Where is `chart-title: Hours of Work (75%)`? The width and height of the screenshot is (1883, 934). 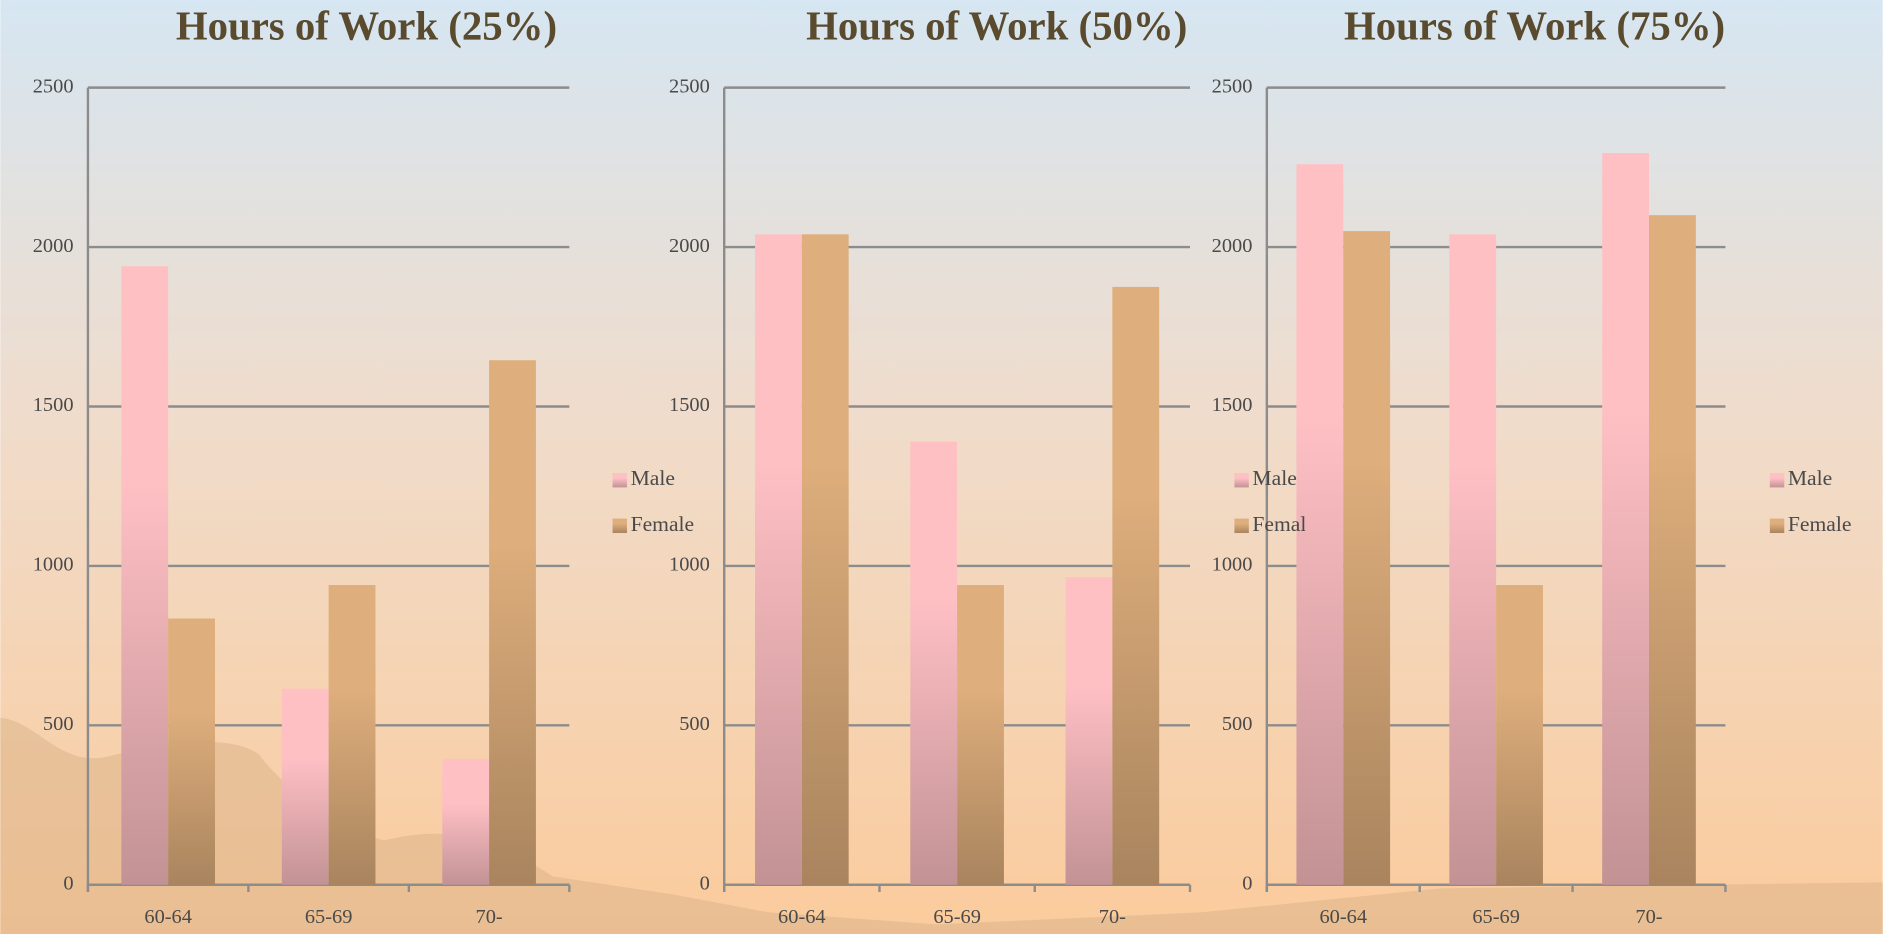
chart-title: Hours of Work (75%) is located at coordinates (1534, 25).